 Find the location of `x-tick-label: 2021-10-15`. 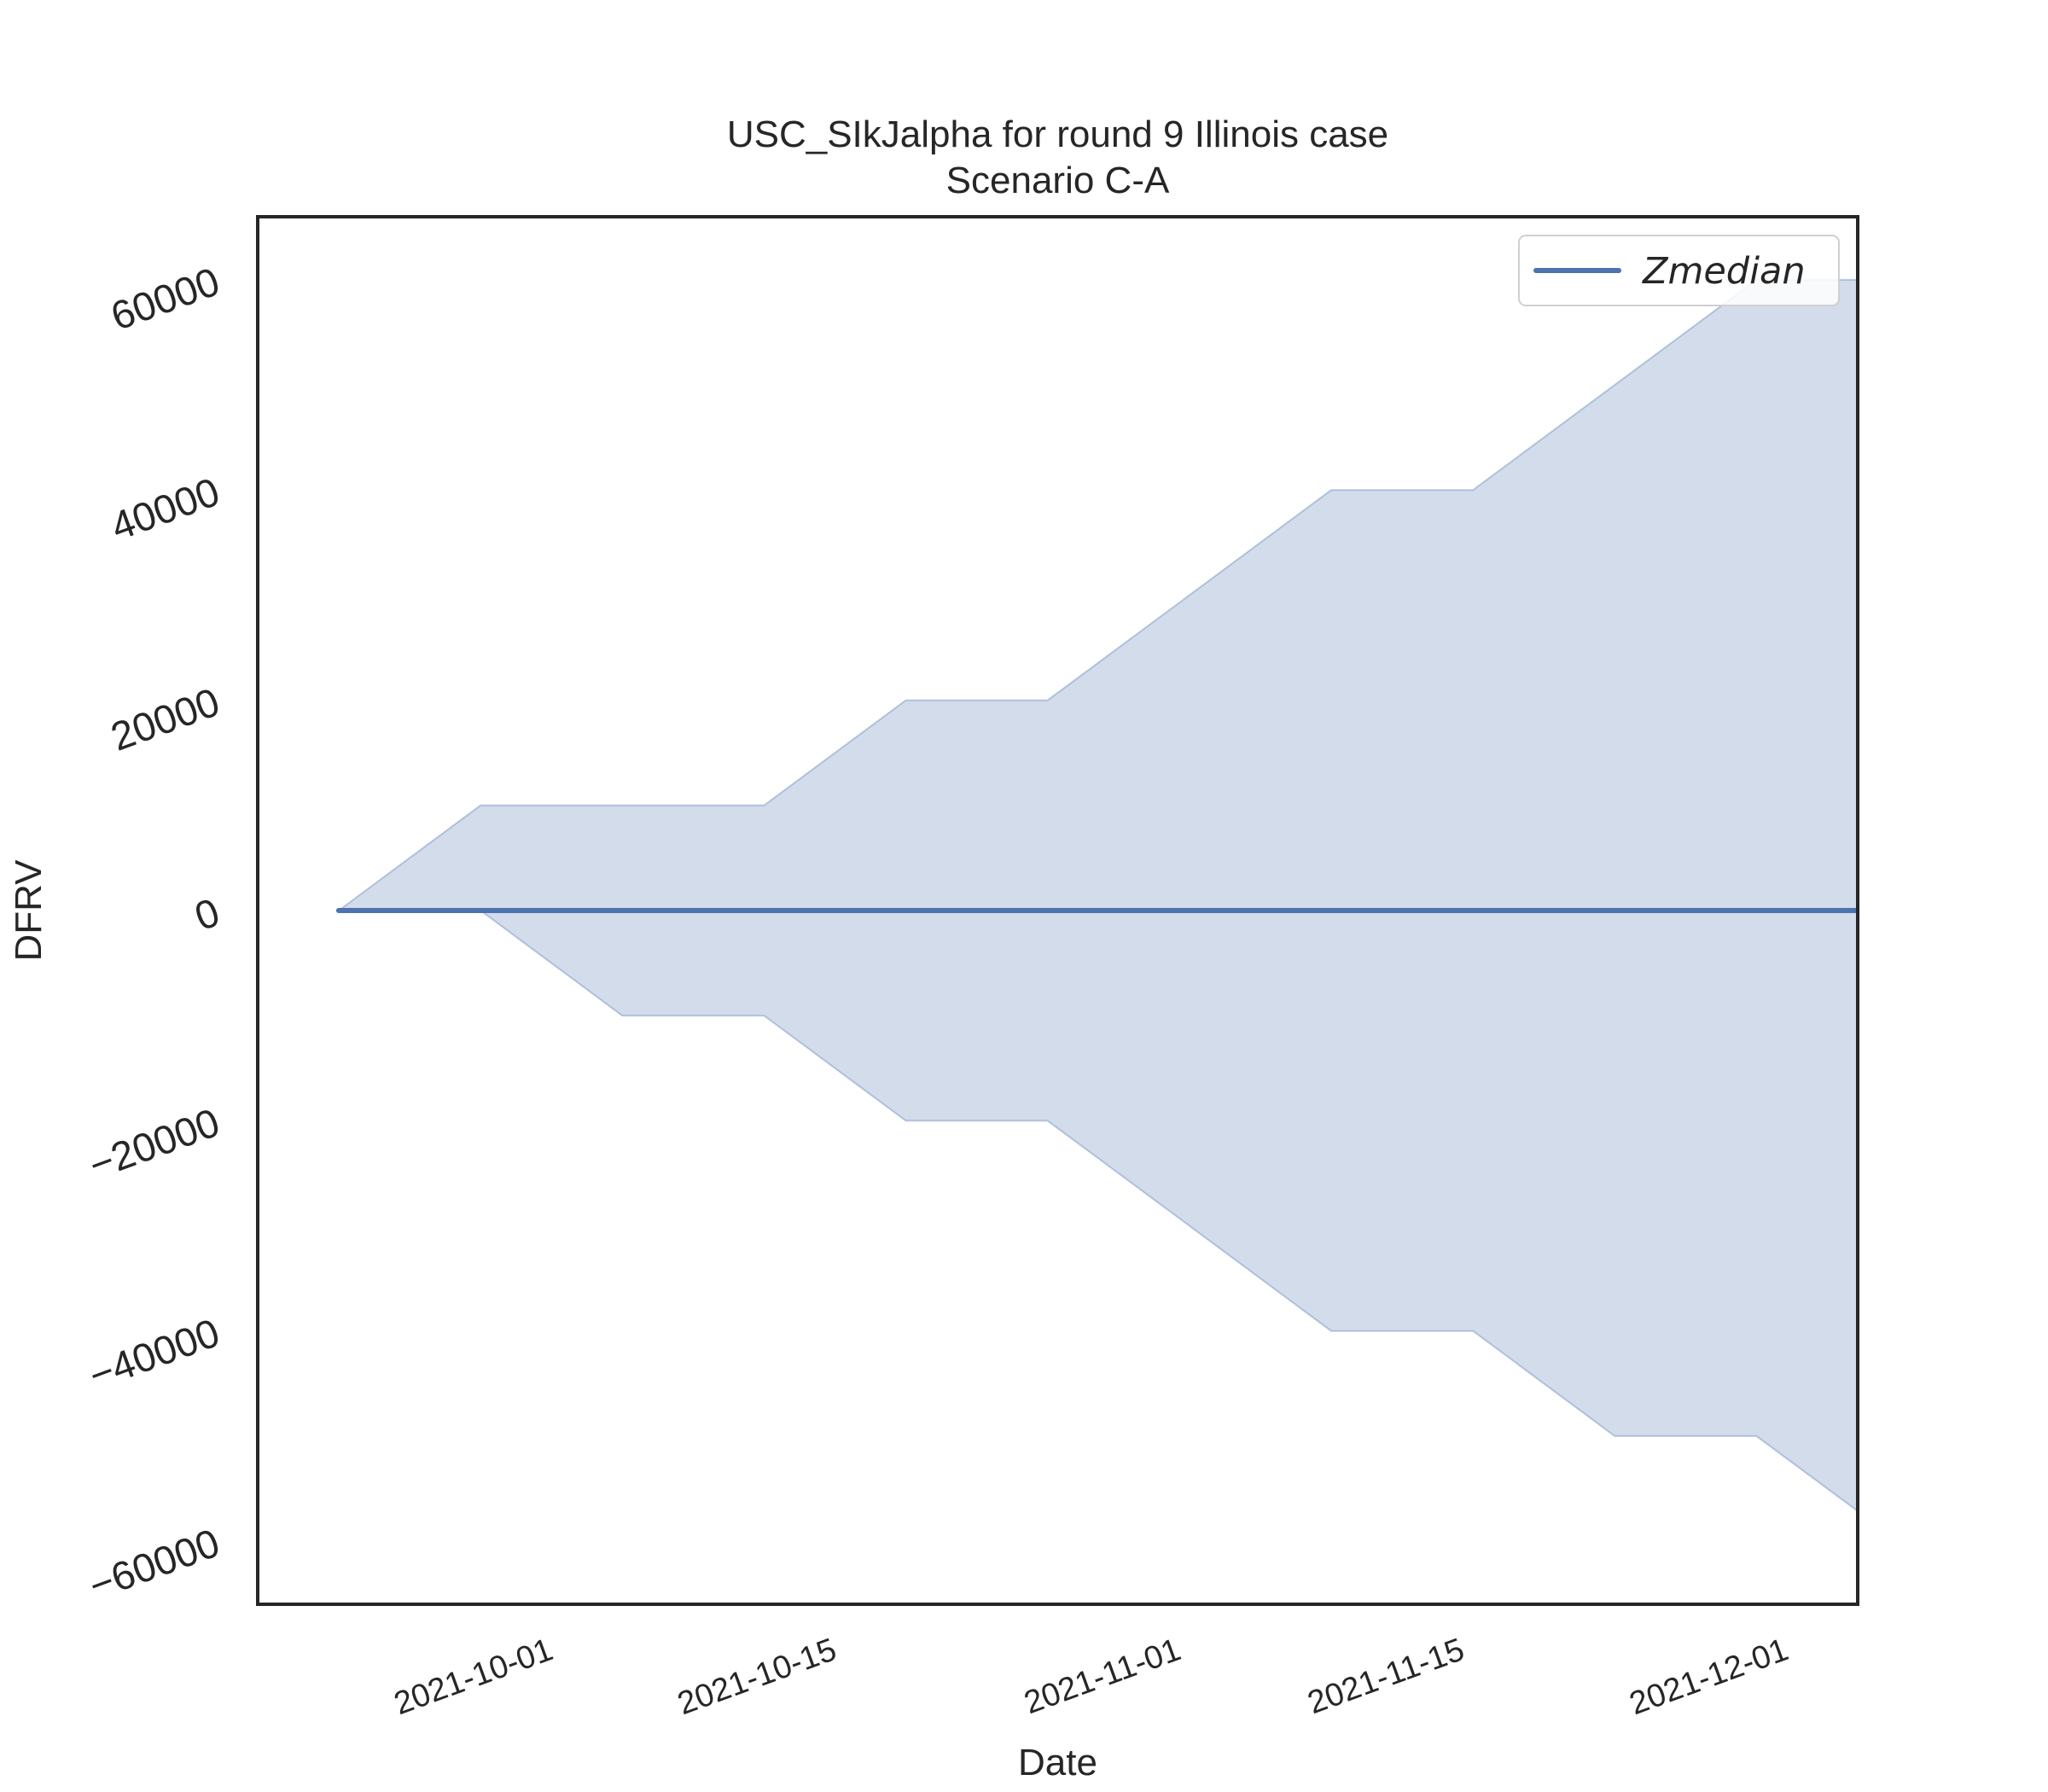

x-tick-label: 2021-10-15 is located at coordinates (757, 1677).